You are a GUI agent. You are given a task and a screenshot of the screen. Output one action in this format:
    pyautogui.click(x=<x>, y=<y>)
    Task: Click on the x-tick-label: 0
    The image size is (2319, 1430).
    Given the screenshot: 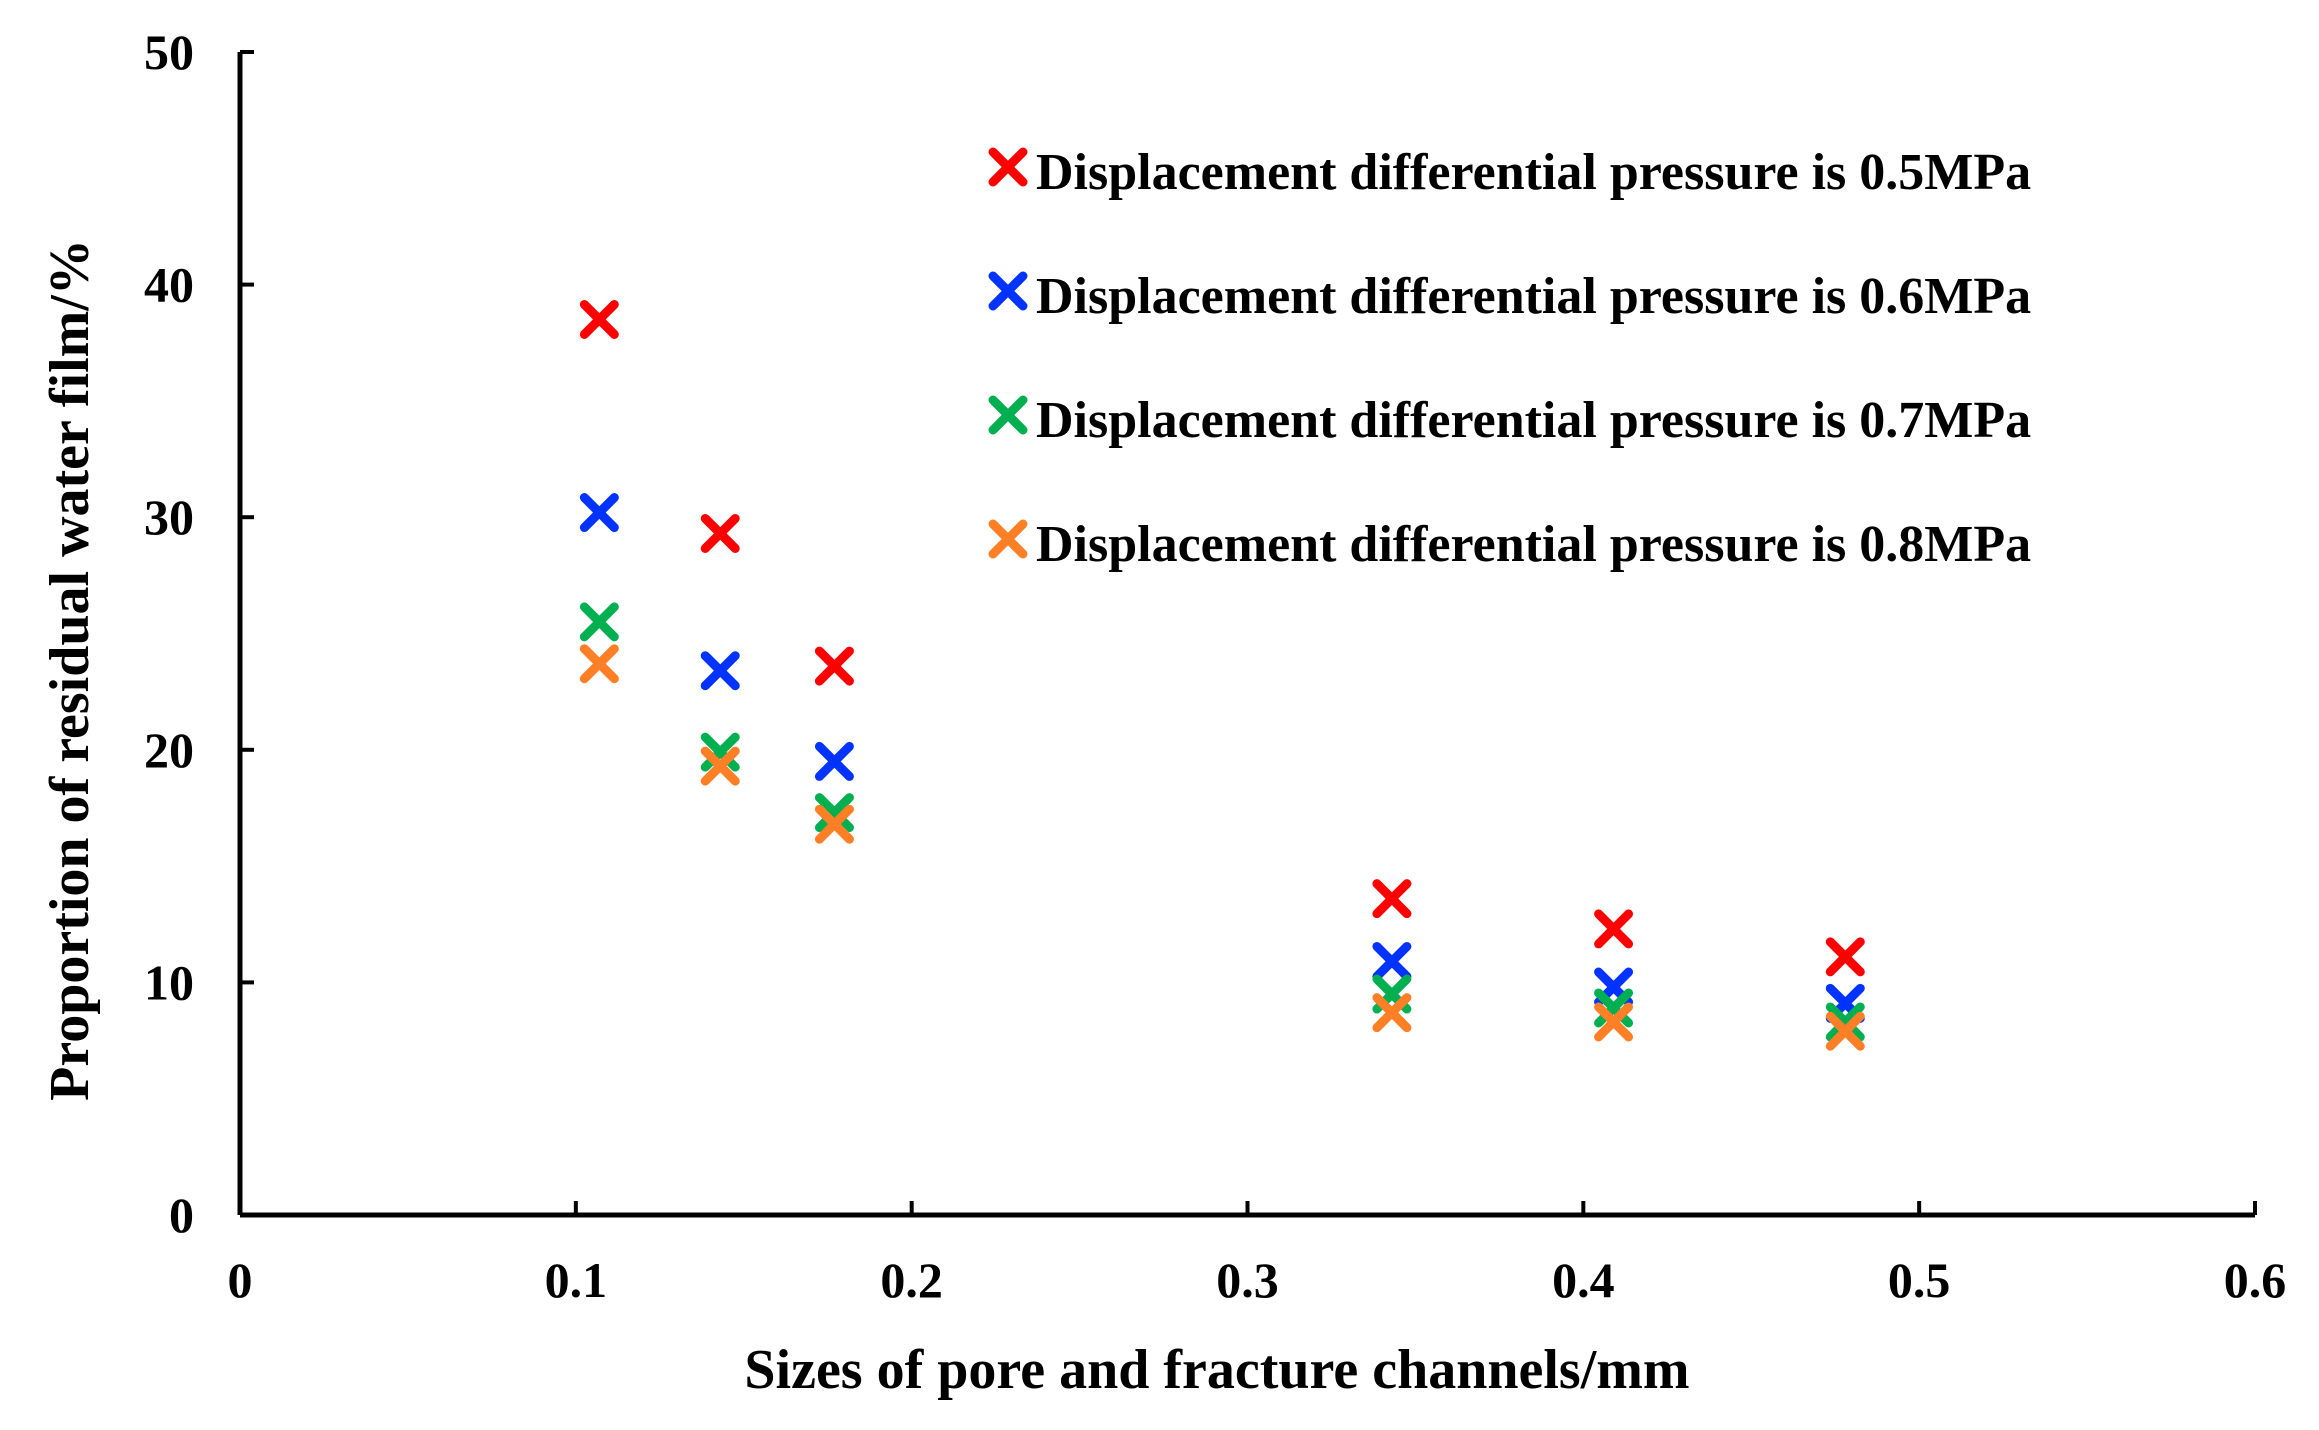 What is the action you would take?
    pyautogui.click(x=240, y=1280)
    